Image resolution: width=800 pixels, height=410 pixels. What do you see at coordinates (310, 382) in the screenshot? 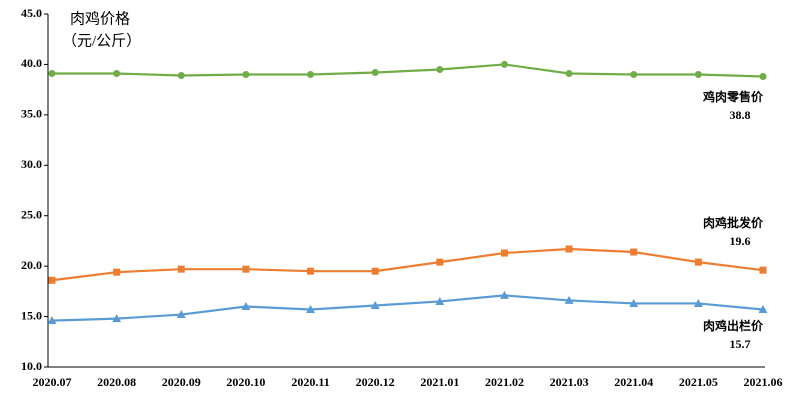
I see `x-tick-label: 2020.11` at bounding box center [310, 382].